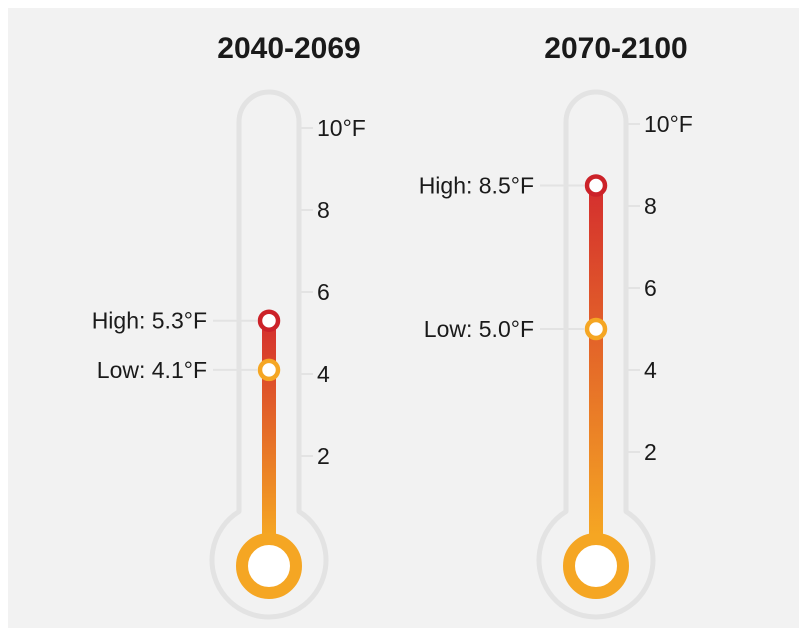 The height and width of the screenshot is (636, 807). Describe the element at coordinates (479, 329) in the screenshot. I see `low-label: Low: 5.0°F` at that location.